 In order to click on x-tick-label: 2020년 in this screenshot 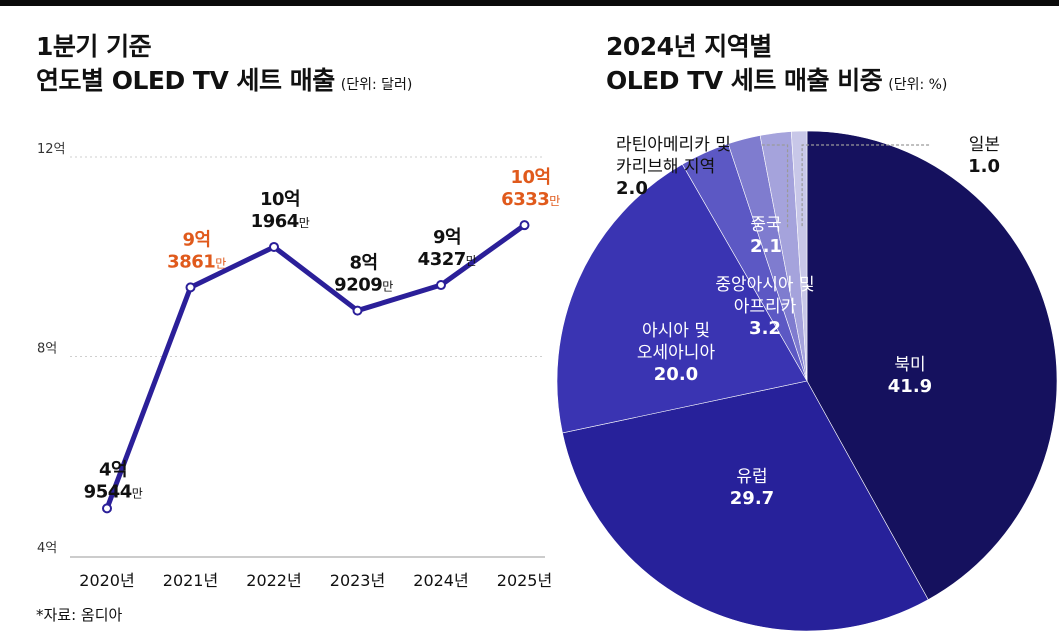, I will do `click(106, 580)`.